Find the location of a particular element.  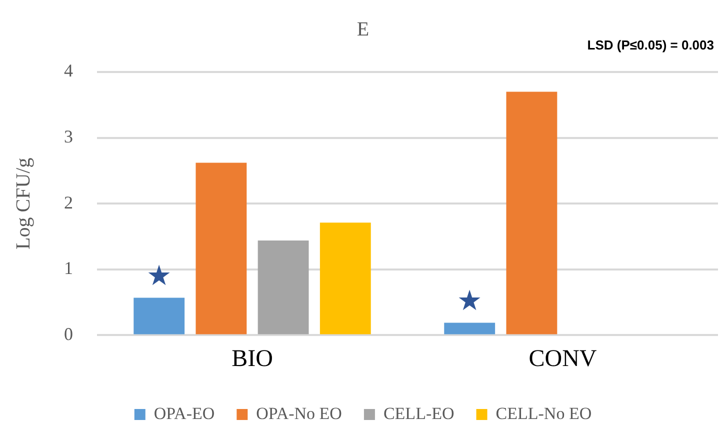

legend-label: CELL-No EO is located at coordinates (544, 413).